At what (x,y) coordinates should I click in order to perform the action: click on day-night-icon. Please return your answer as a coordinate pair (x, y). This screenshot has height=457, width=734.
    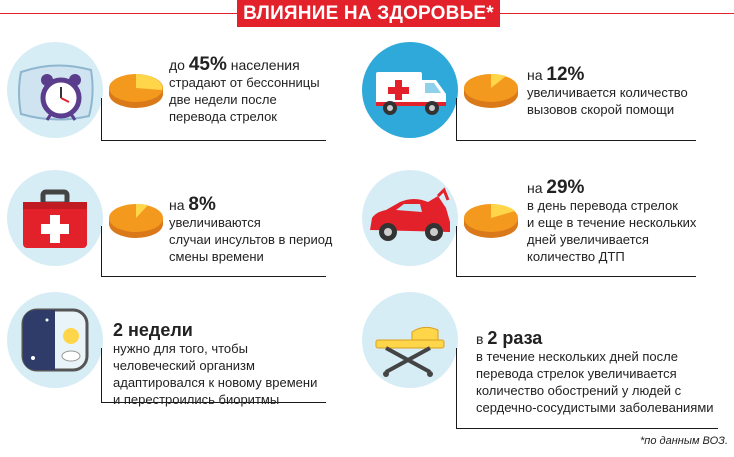
    Looking at the image, I should click on (55, 340).